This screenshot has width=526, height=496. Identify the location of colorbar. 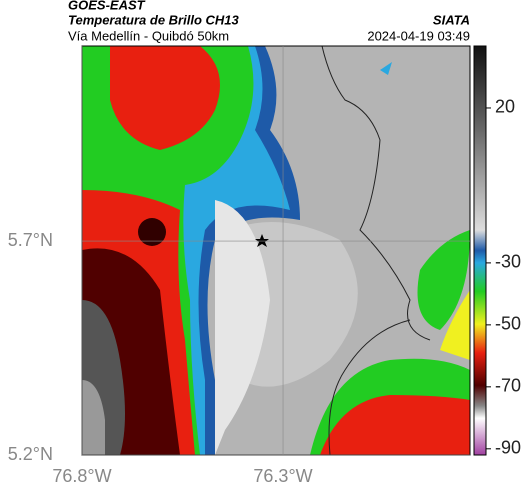
(480, 250).